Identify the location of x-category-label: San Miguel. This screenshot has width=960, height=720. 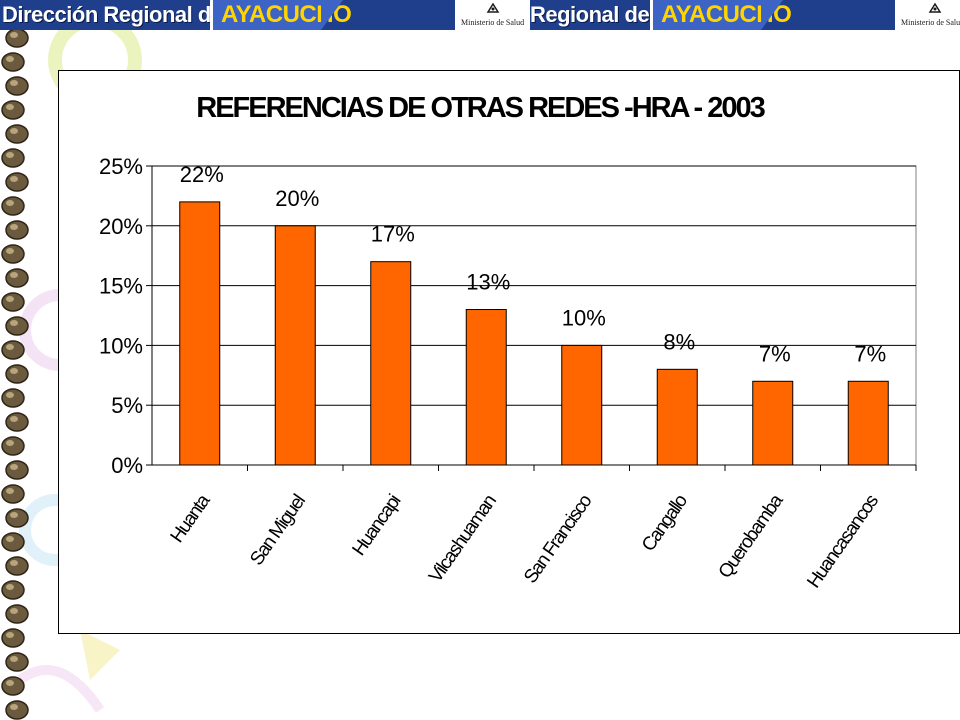
(277, 531).